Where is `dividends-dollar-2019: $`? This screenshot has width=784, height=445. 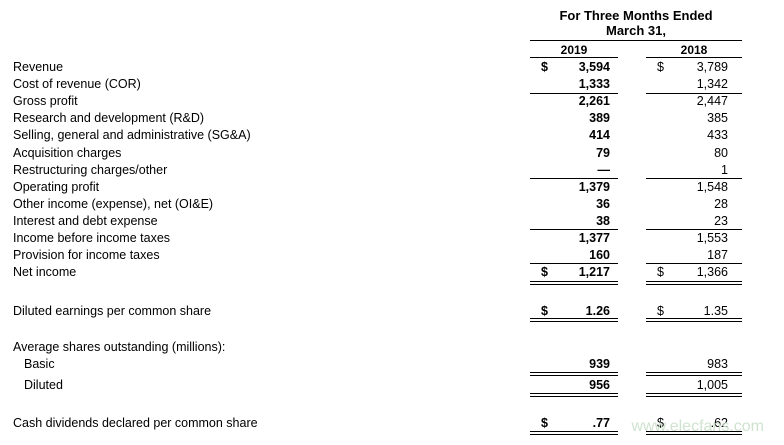 dividends-dollar-2019: $ is located at coordinates (544, 423).